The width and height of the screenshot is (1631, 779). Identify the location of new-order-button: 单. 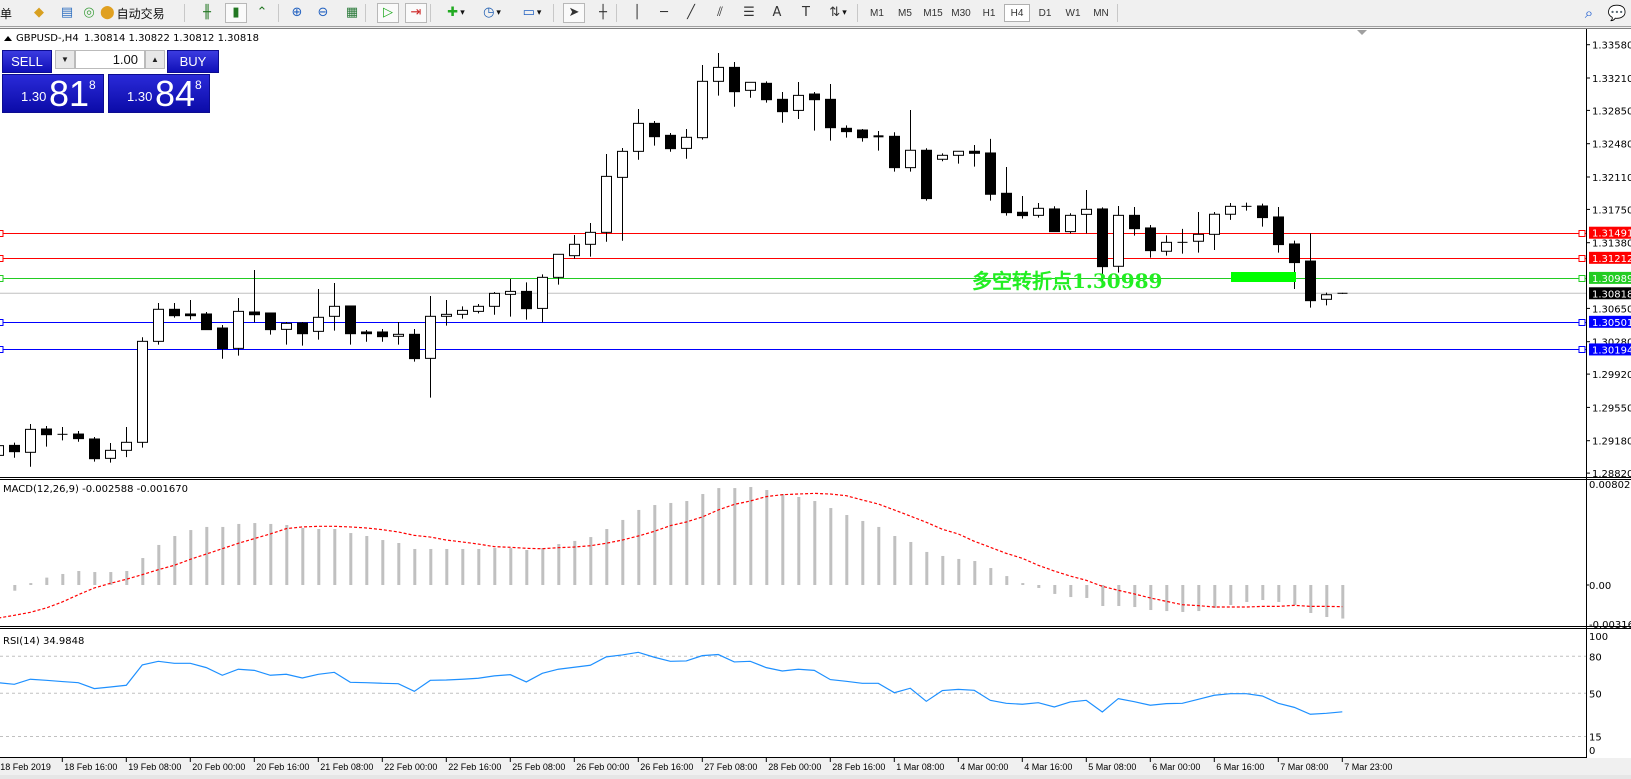
(6, 13).